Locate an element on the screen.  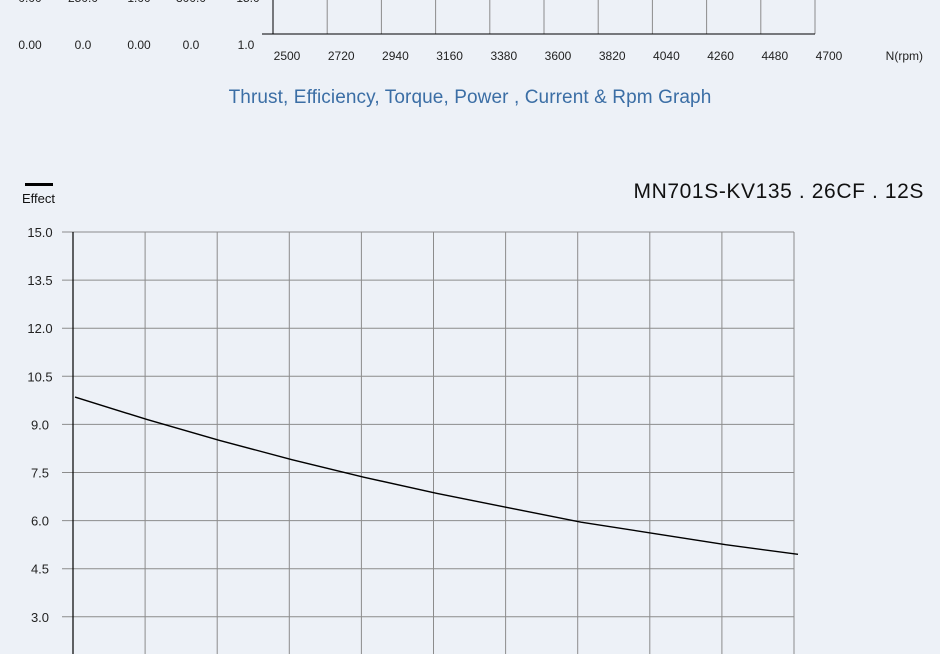
y-tick-label: 15.0 is located at coordinates (39, 232).